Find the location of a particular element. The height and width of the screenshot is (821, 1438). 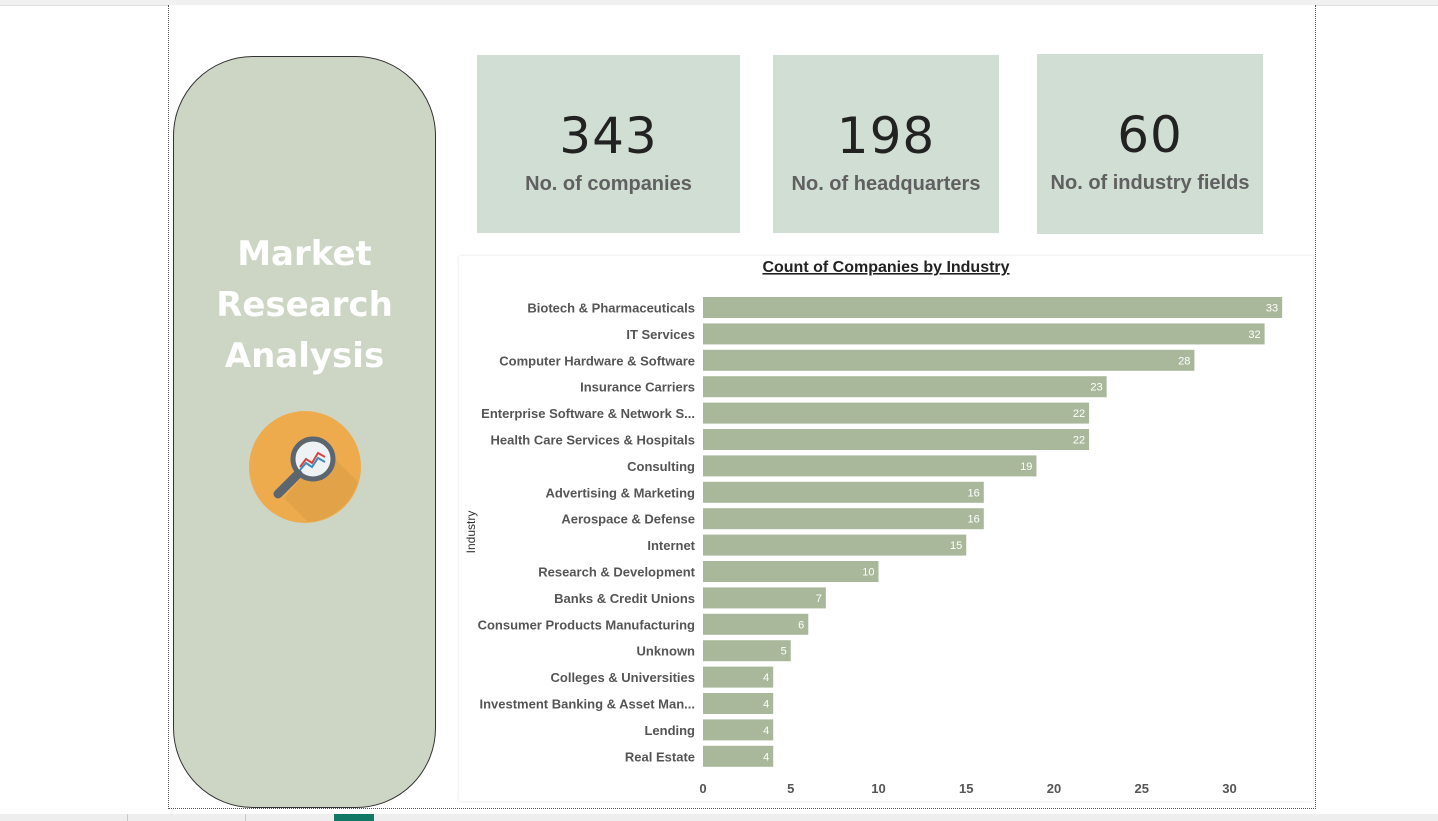

bar-value-label: 7 is located at coordinates (819, 599).